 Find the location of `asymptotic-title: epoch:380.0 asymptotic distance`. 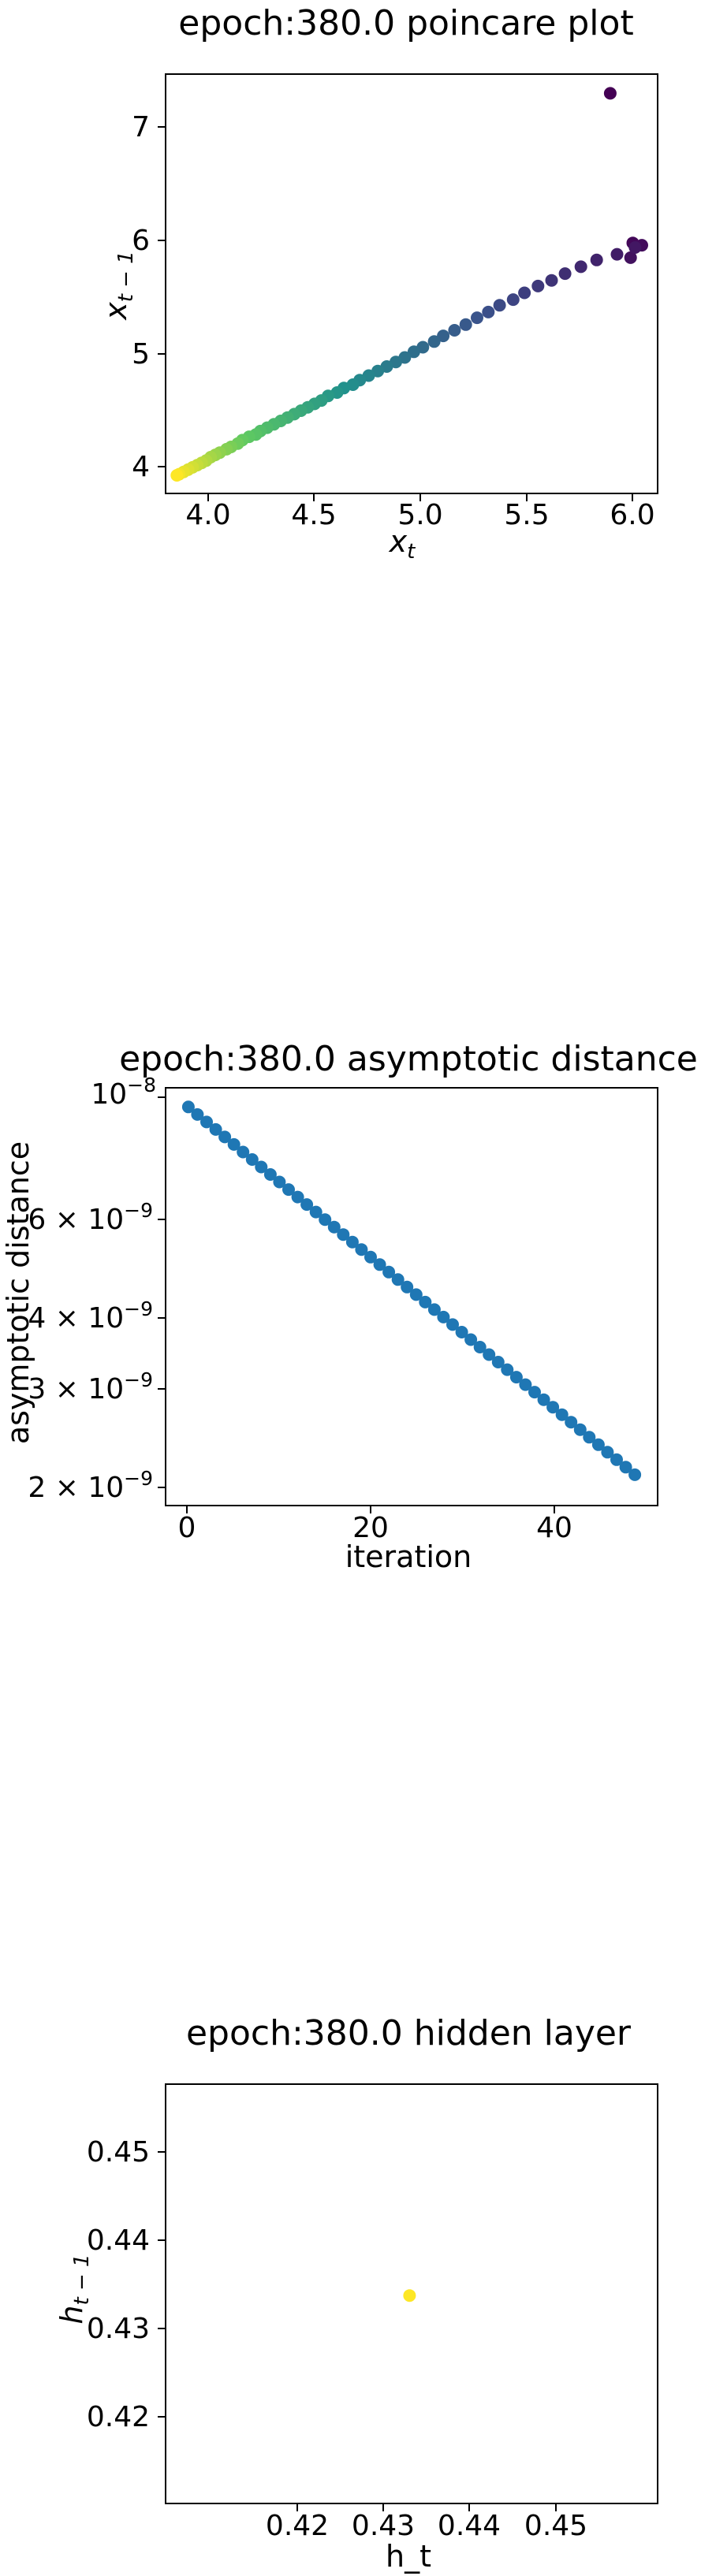

asymptotic-title: epoch:380.0 asymptotic distance is located at coordinates (408, 1059).